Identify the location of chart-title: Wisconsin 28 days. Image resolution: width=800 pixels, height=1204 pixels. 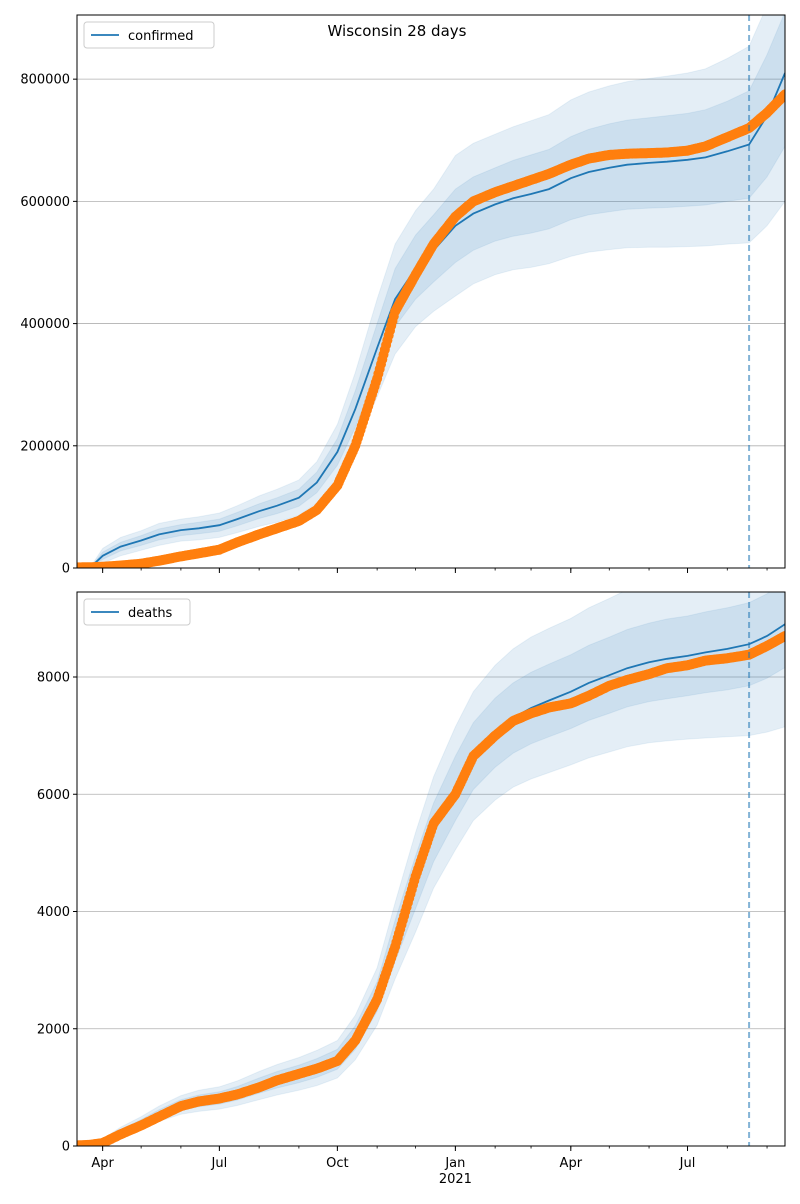
(397, 31).